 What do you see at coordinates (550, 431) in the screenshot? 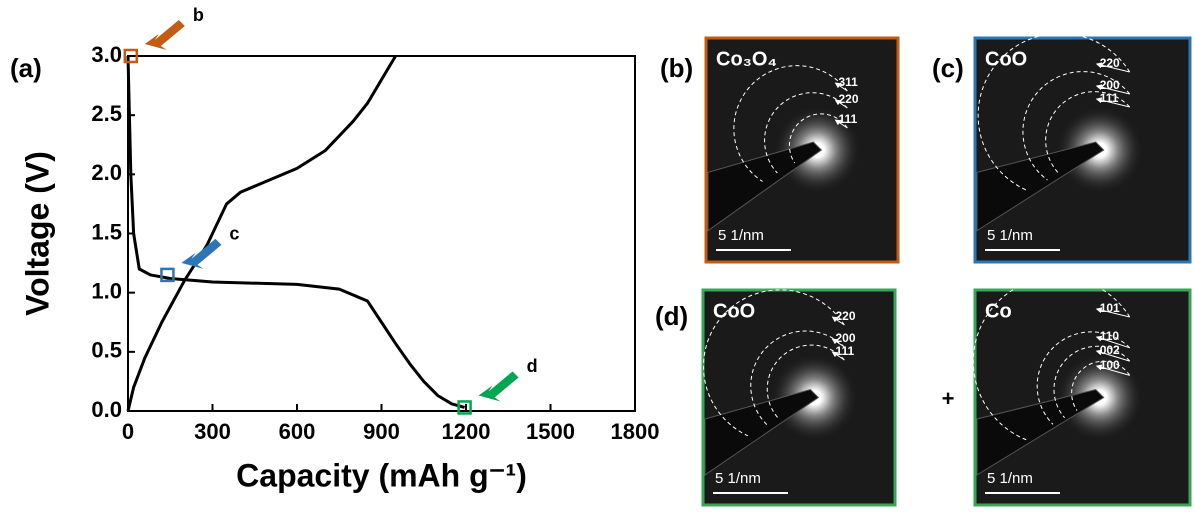
I see `x-tick-label: 1500` at bounding box center [550, 431].